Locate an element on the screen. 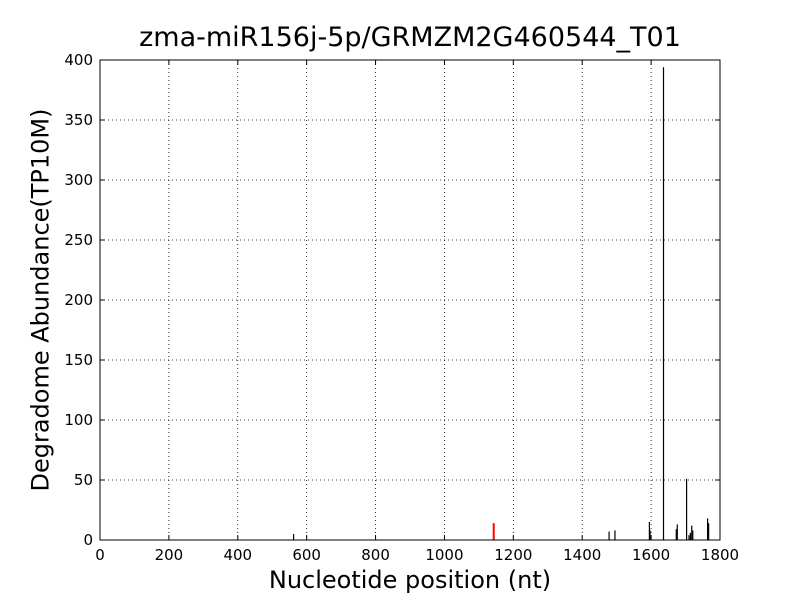 The image size is (800, 600). y-tick-label: 200 is located at coordinates (78, 300).